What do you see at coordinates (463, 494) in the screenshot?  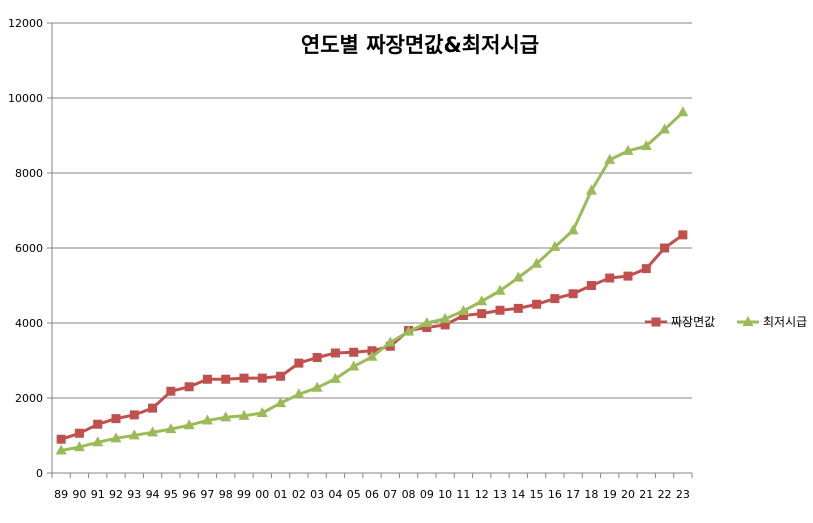 I see `x-tick-label: 11` at bounding box center [463, 494].